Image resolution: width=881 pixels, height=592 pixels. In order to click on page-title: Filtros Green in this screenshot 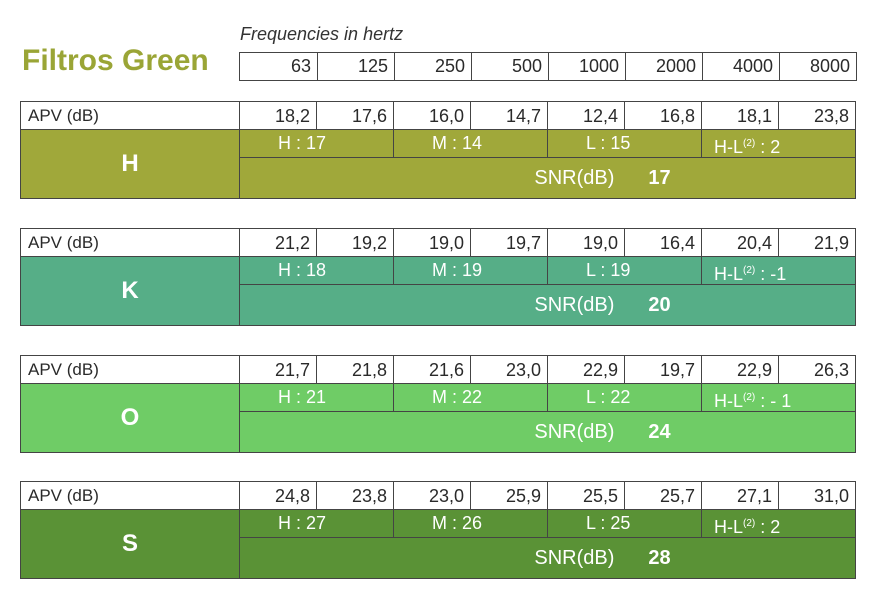, I will do `click(115, 60)`.